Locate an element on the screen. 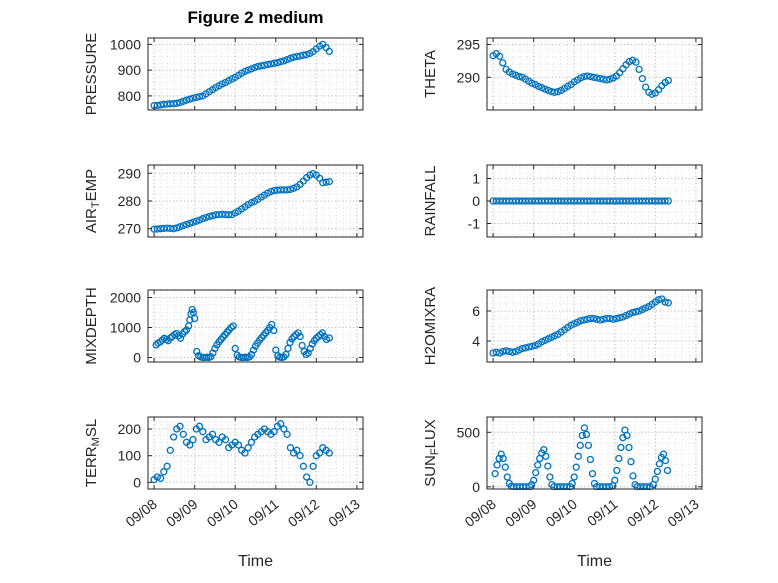 The width and height of the screenshot is (778, 583). subplot-air-temp: 270 280 290 AIRTEMP is located at coordinates (223, 201).